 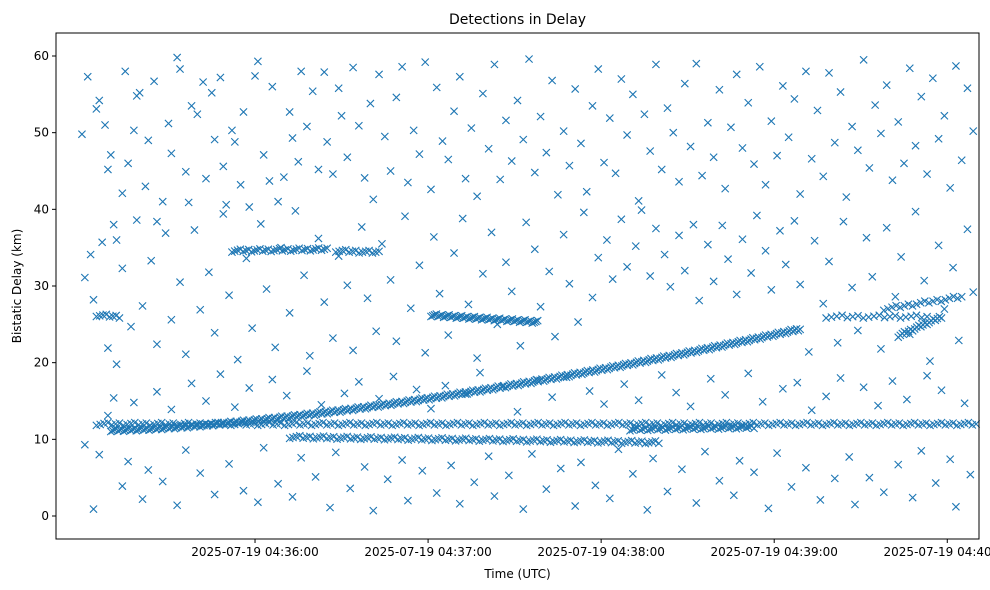 What do you see at coordinates (41, 439) in the screenshot?
I see `y-tick-label: 10` at bounding box center [41, 439].